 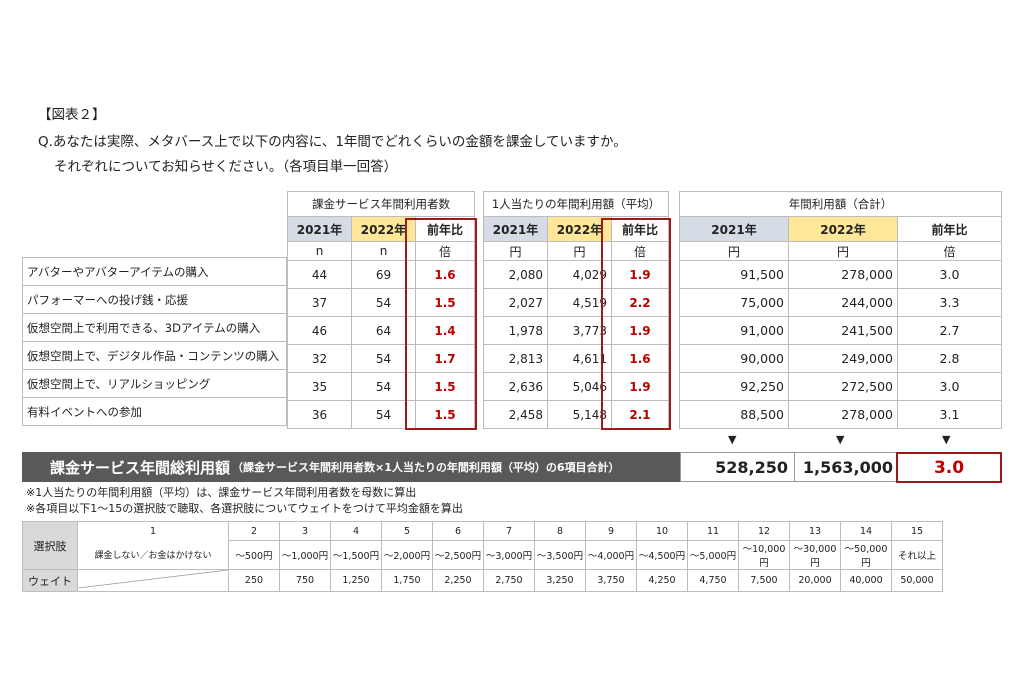 I want to click on table-row: 35 54 1.5, so click(x=381, y=386).